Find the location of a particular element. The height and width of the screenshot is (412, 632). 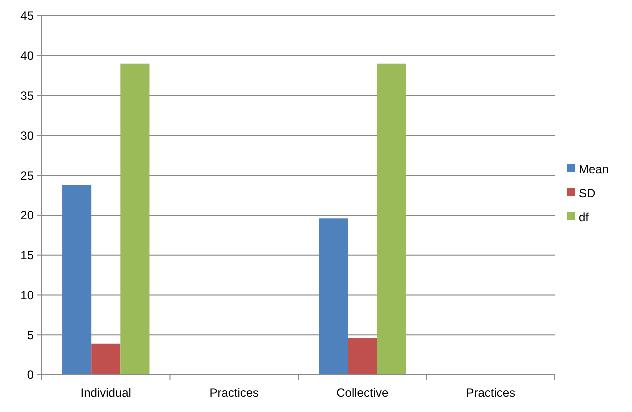

y-tick-label: 25 is located at coordinates (27, 175).